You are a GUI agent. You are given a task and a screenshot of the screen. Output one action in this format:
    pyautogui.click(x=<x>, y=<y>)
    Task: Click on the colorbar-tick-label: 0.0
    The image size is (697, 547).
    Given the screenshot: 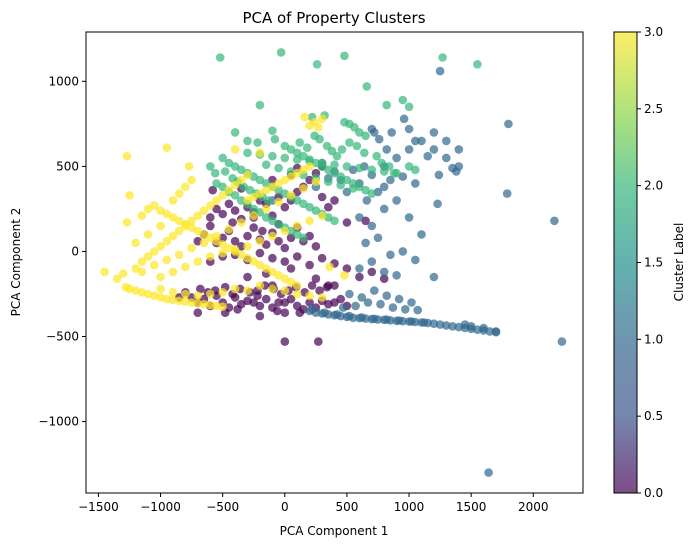 What is the action you would take?
    pyautogui.click(x=653, y=493)
    